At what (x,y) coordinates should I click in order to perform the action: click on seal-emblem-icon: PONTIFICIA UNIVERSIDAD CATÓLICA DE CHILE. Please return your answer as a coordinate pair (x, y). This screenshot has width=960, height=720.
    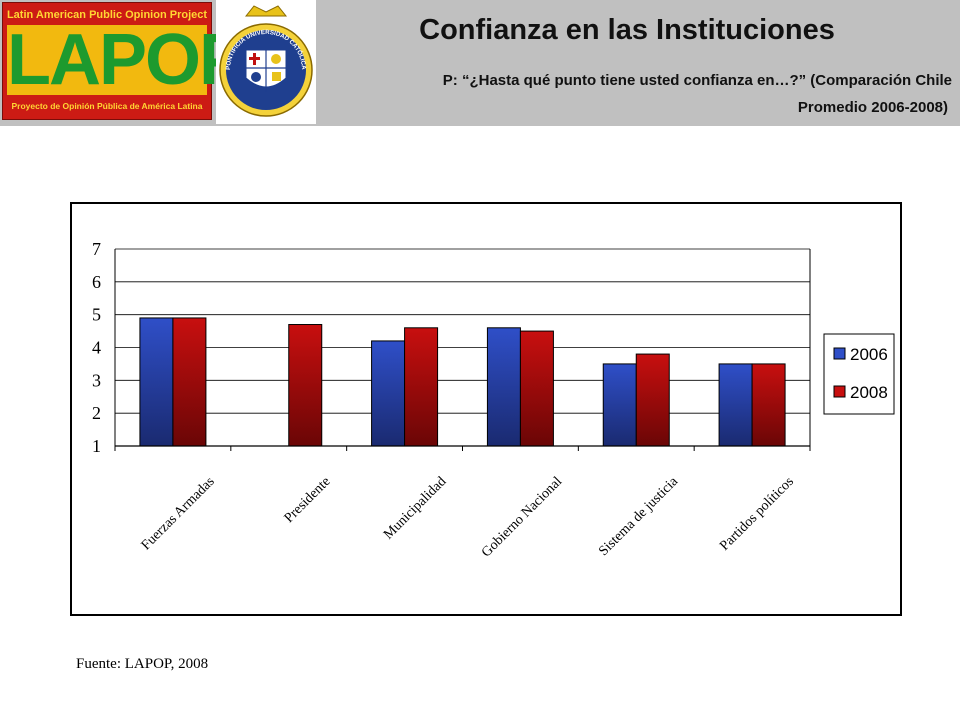
    Looking at the image, I should click on (263, 58).